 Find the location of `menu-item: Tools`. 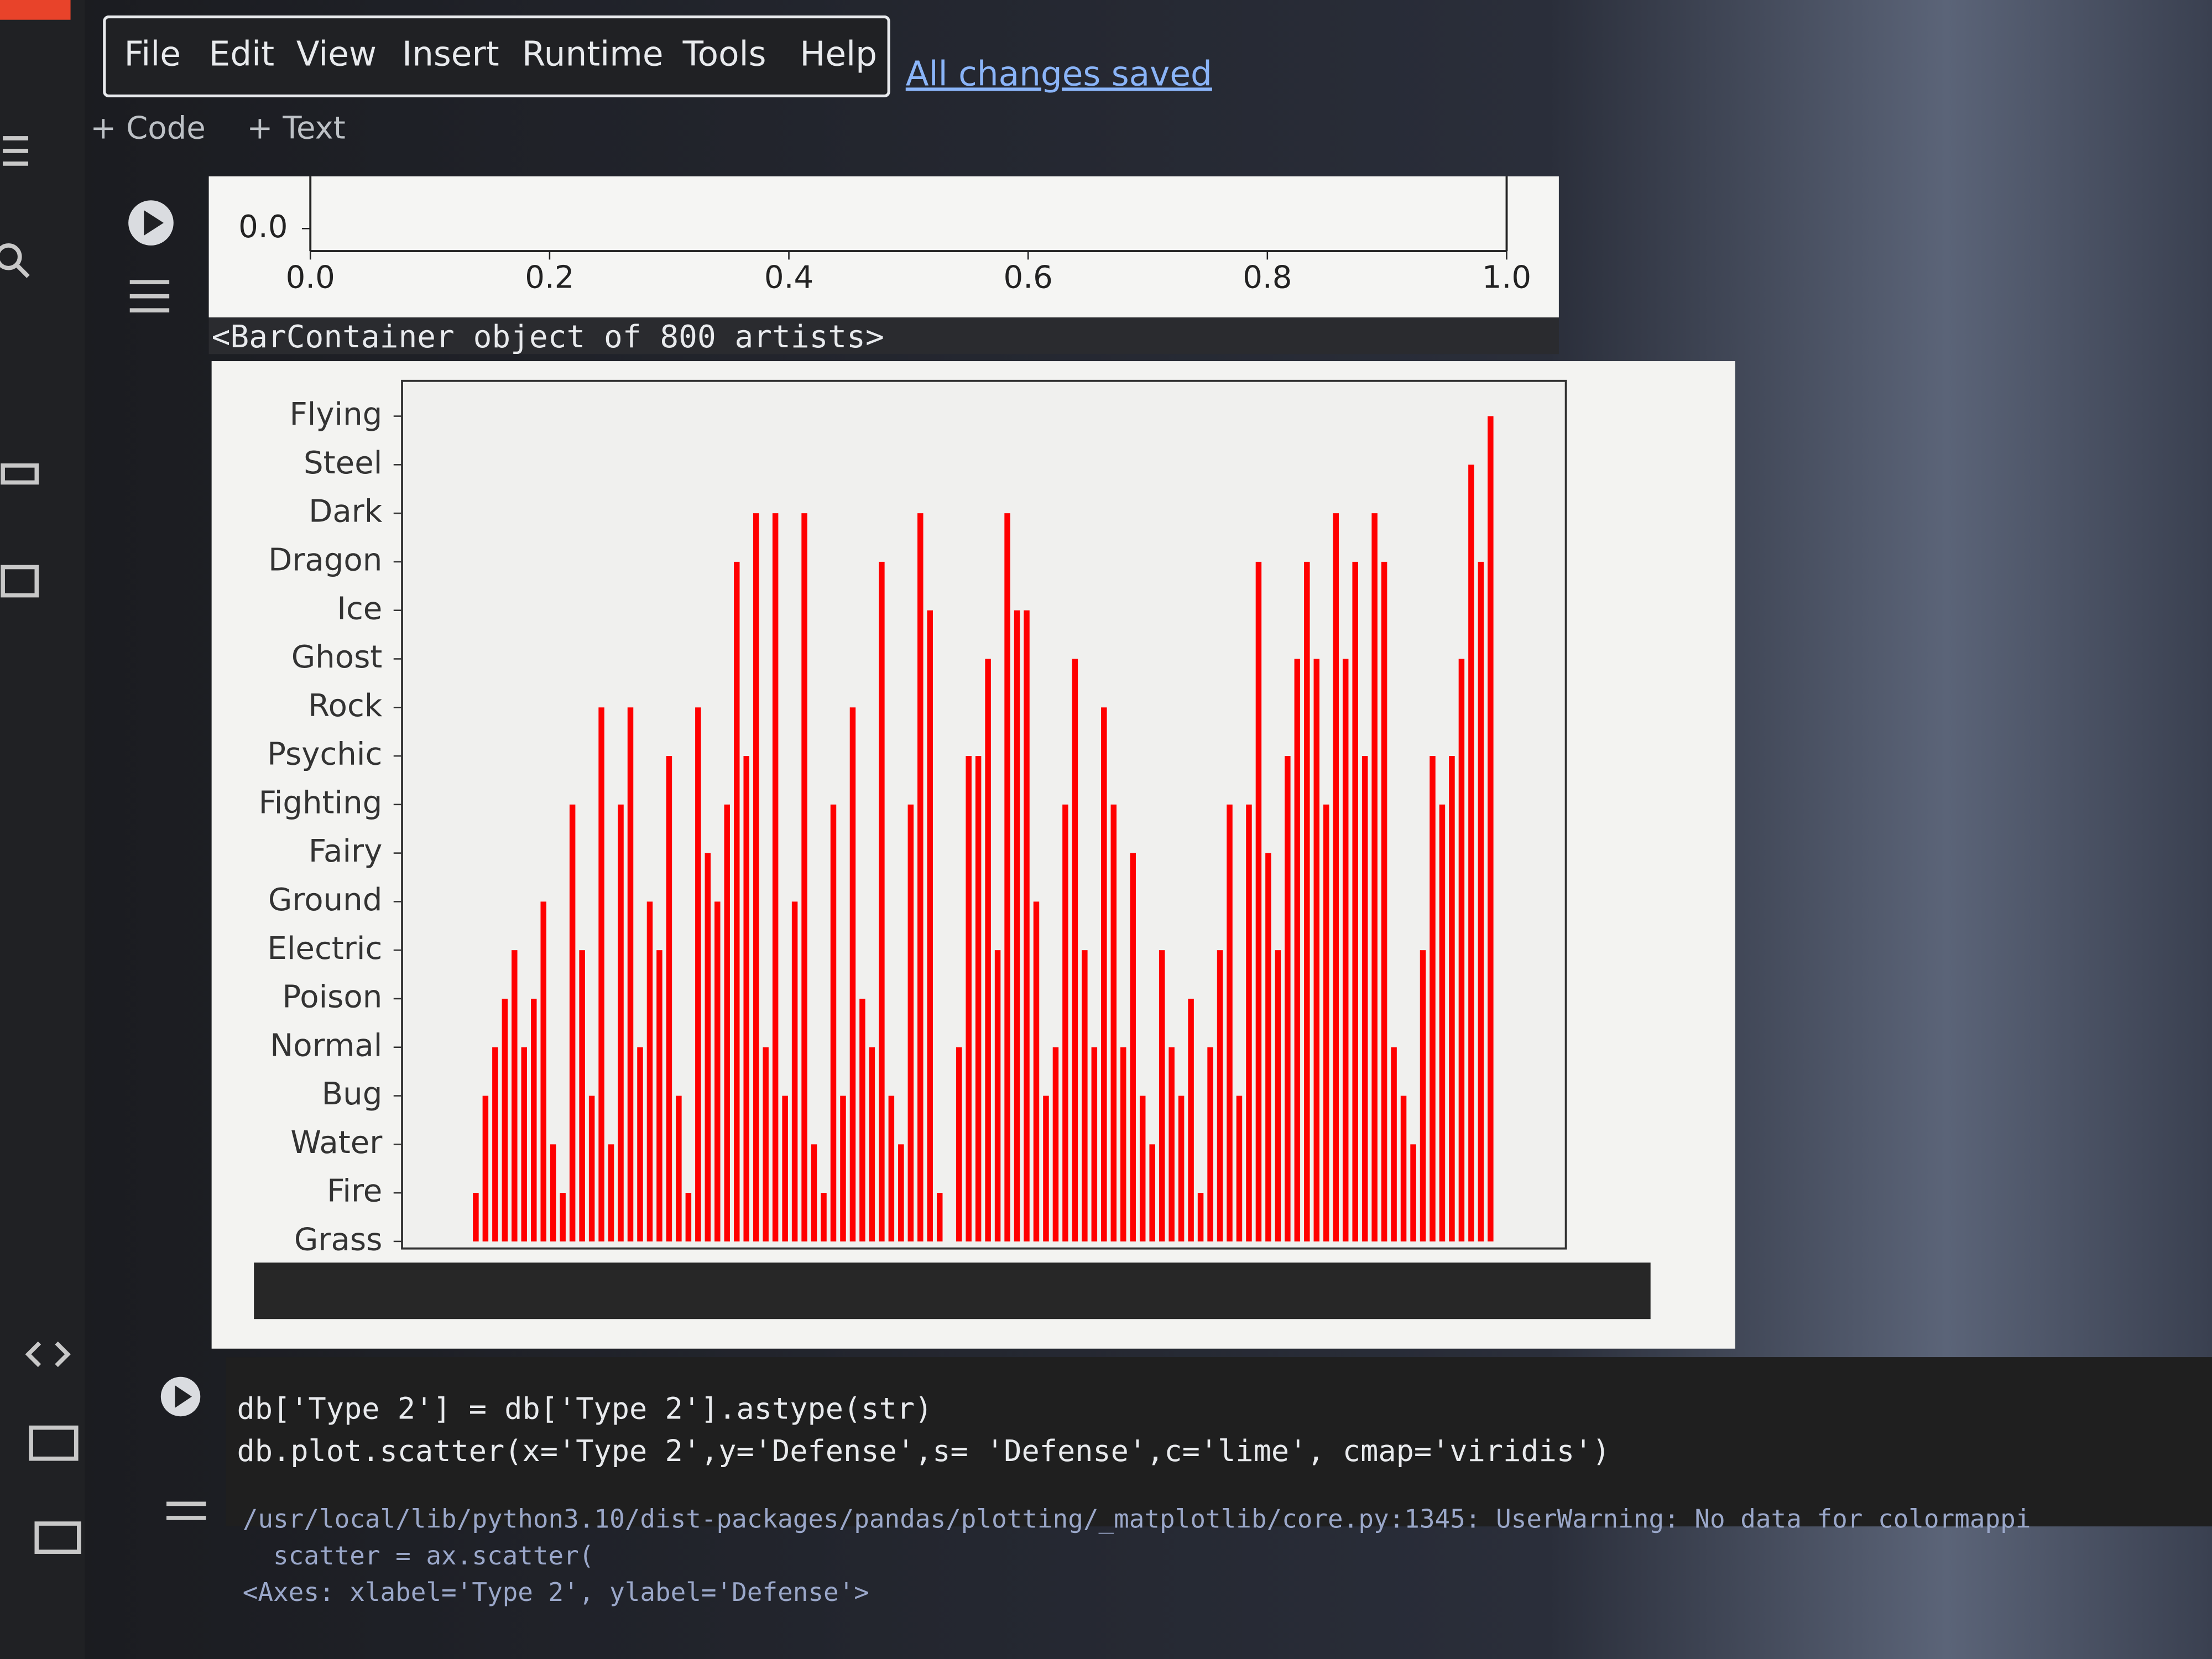

menu-item: Tools is located at coordinates (724, 55).